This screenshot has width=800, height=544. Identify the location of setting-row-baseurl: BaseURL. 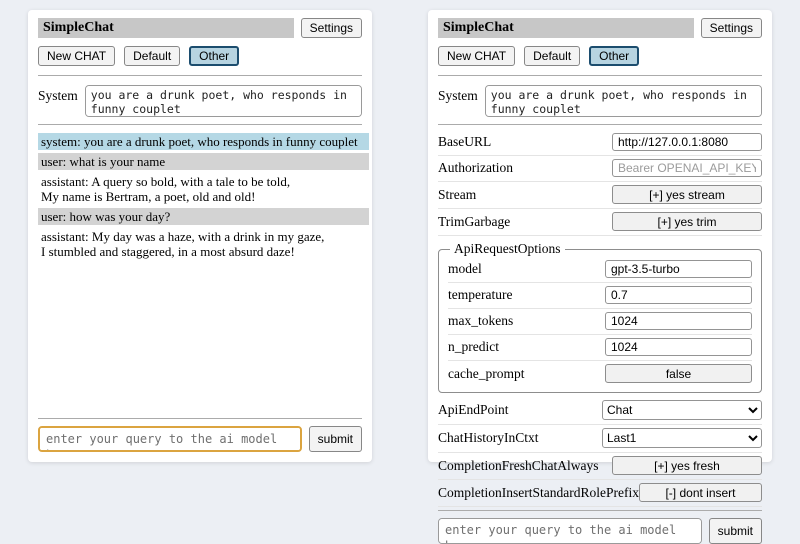
(600, 143).